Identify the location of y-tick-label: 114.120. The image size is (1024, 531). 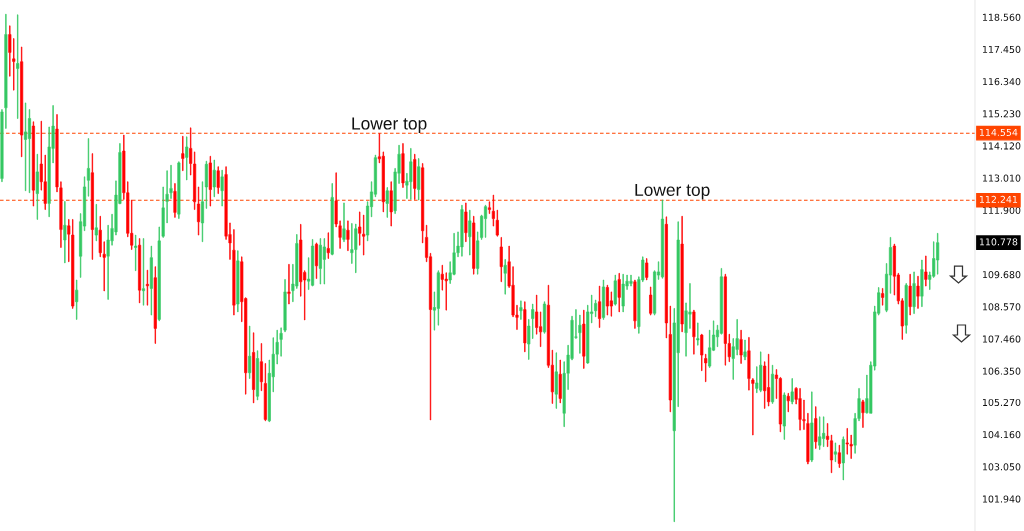
(1001, 146).